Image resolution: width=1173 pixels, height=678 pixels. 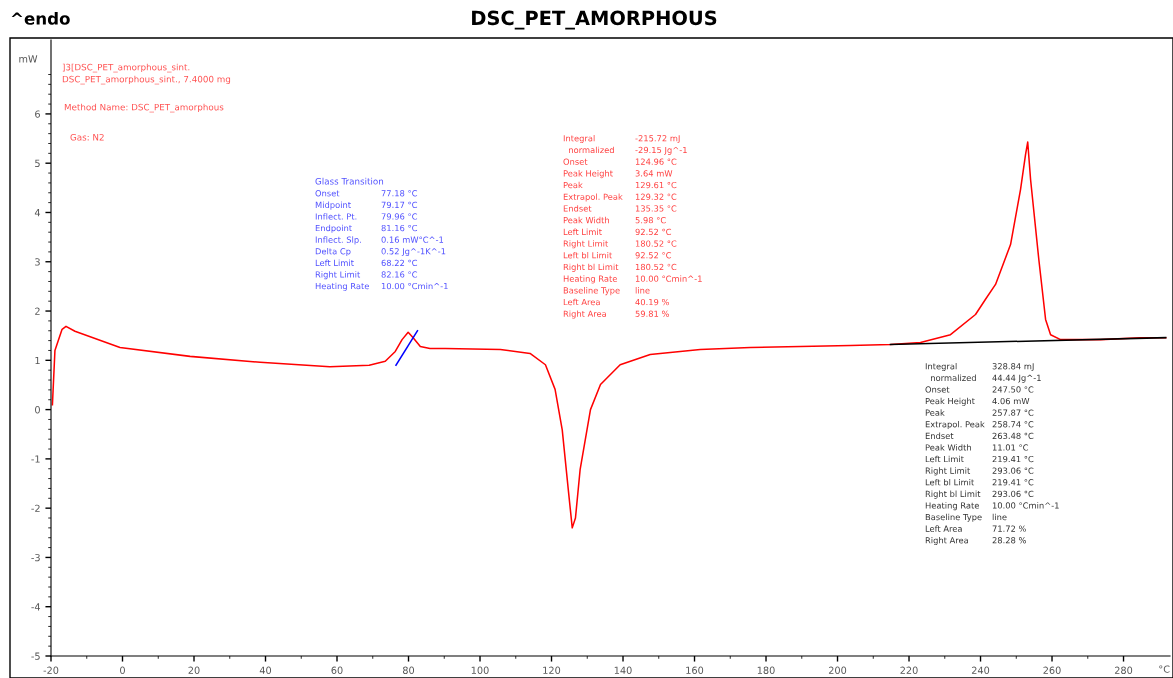 What do you see at coordinates (1013, 389) in the screenshot?
I see `annotation: 247.50 °C` at bounding box center [1013, 389].